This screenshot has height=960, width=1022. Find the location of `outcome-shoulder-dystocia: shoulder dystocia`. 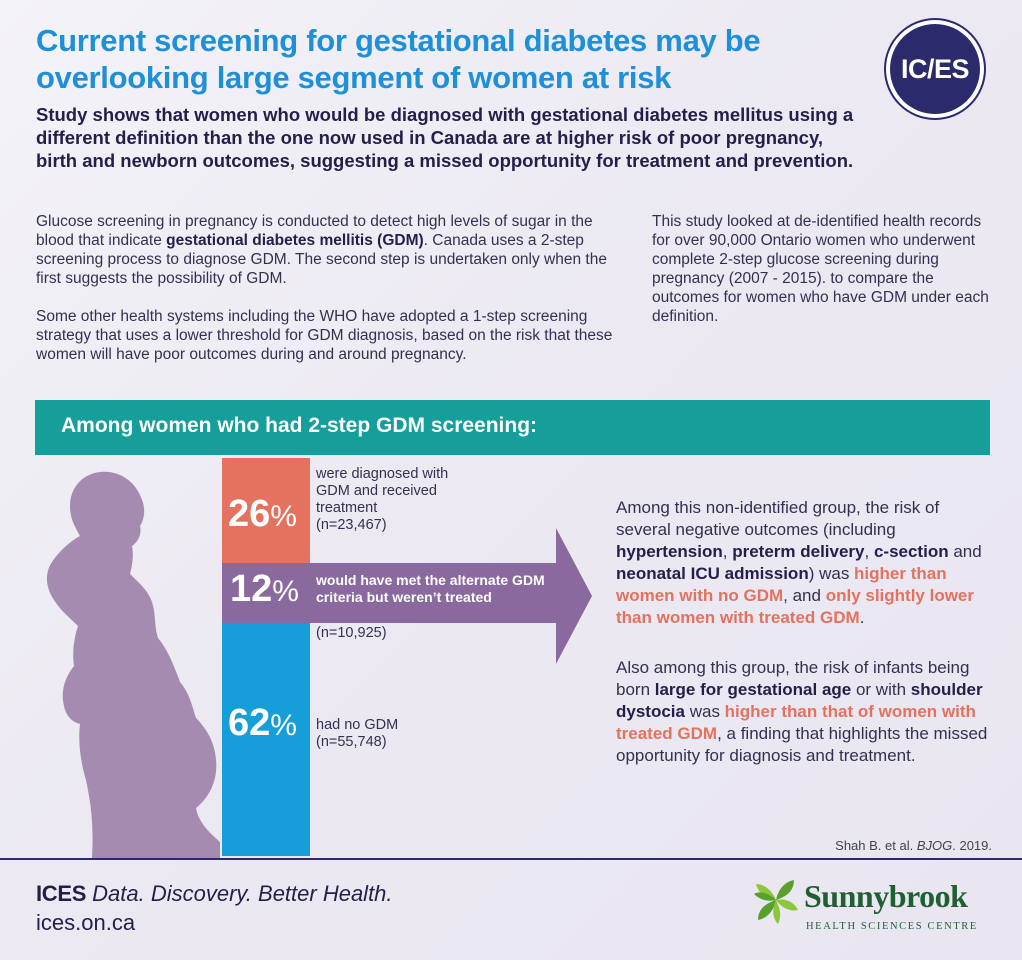

outcome-shoulder-dystocia: shoulder dystocia is located at coordinates (799, 700).